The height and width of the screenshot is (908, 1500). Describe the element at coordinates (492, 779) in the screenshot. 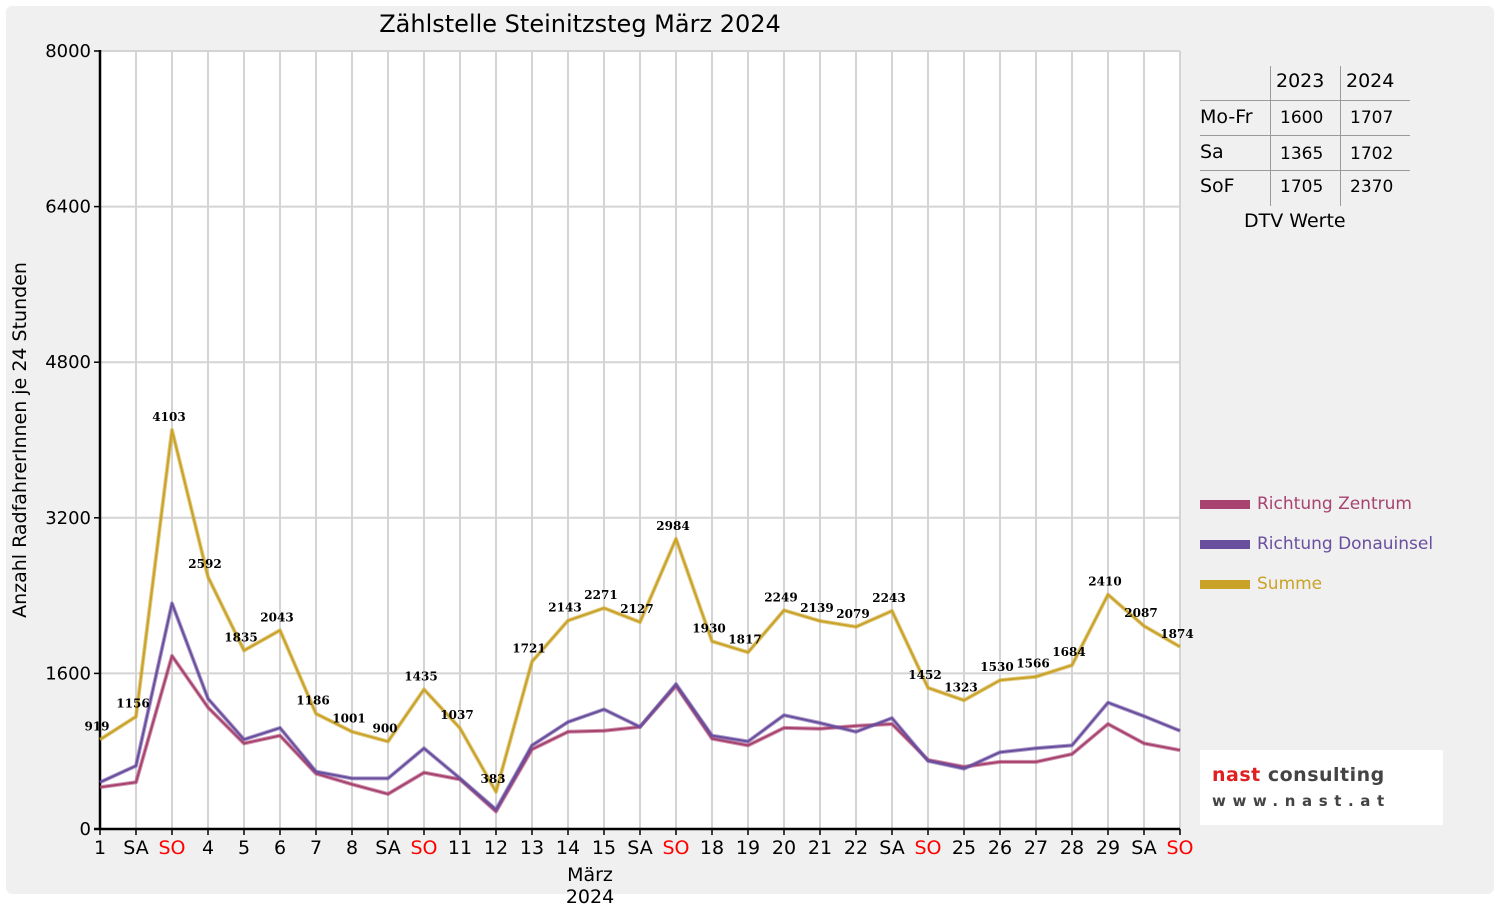

I see `data-label: 383` at that location.